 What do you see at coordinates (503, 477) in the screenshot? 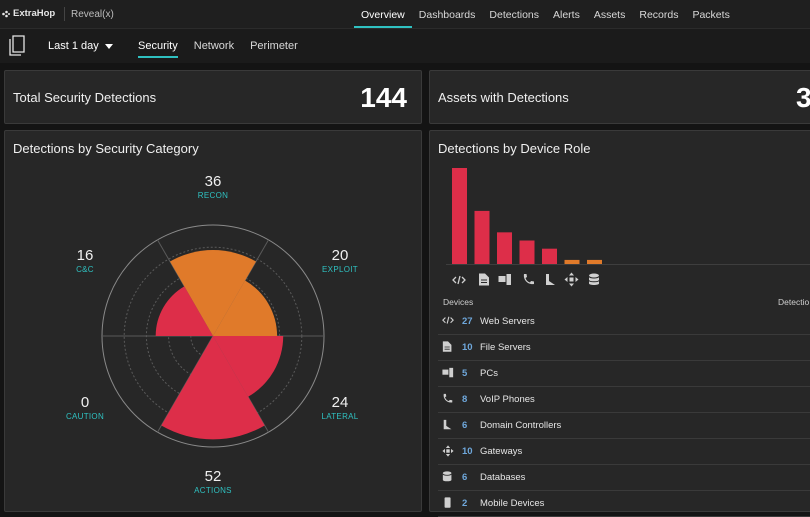
I see `device-role-name: Databases` at bounding box center [503, 477].